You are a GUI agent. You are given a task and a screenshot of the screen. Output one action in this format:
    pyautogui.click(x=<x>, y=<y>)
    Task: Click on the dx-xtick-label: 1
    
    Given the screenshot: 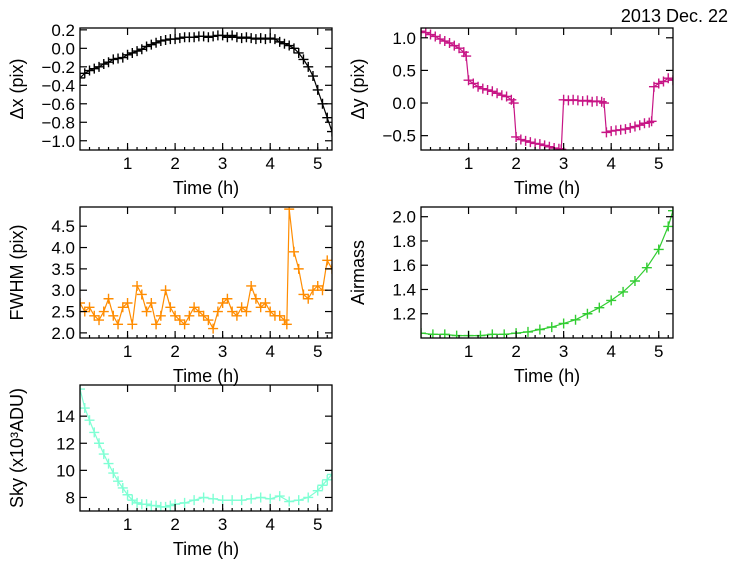 What is the action you would take?
    pyautogui.click(x=127, y=163)
    